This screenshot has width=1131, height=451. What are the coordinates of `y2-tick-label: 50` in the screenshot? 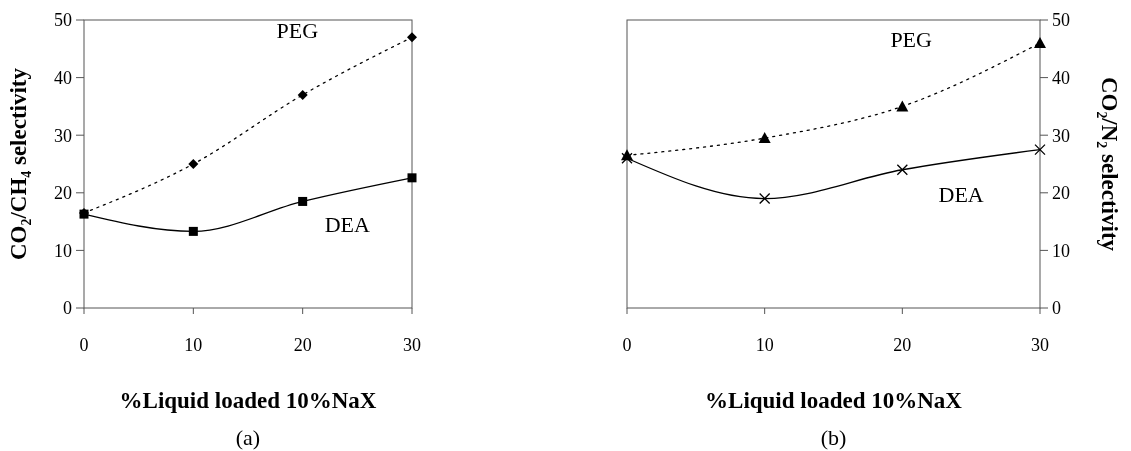 It's located at (1061, 20).